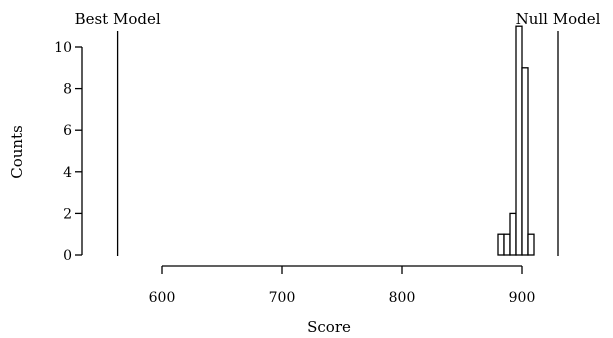 This screenshot has height=338, width=613. What do you see at coordinates (342, 285) in the screenshot?
I see `x-axis: 600 700 800 900` at bounding box center [342, 285].